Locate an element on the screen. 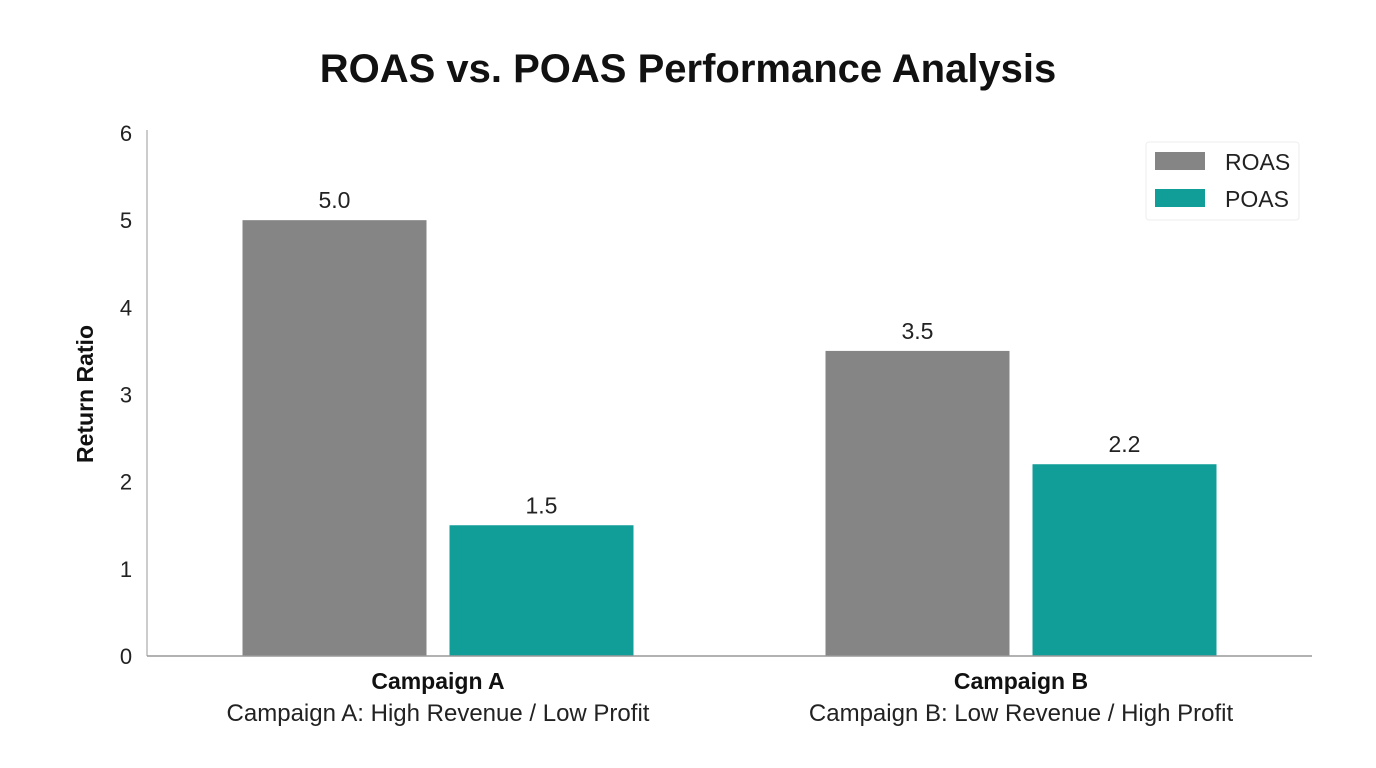 The height and width of the screenshot is (768, 1376). x-tick-label: Campaign B is located at coordinates (1021, 681).